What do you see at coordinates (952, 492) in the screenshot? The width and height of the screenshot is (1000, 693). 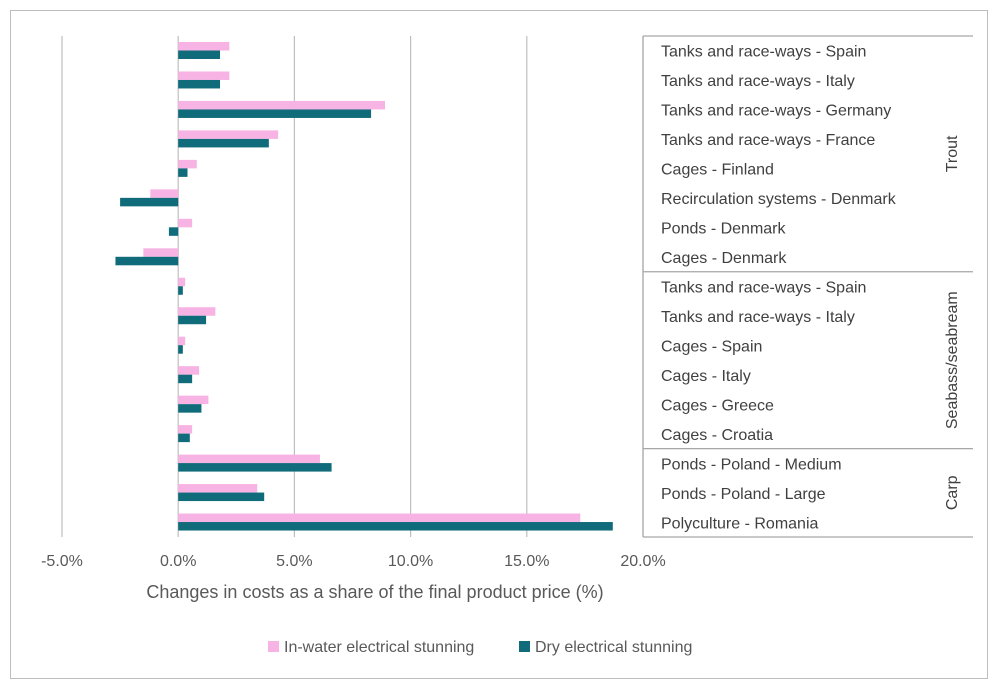 I see `group-label: Carp` at bounding box center [952, 492].